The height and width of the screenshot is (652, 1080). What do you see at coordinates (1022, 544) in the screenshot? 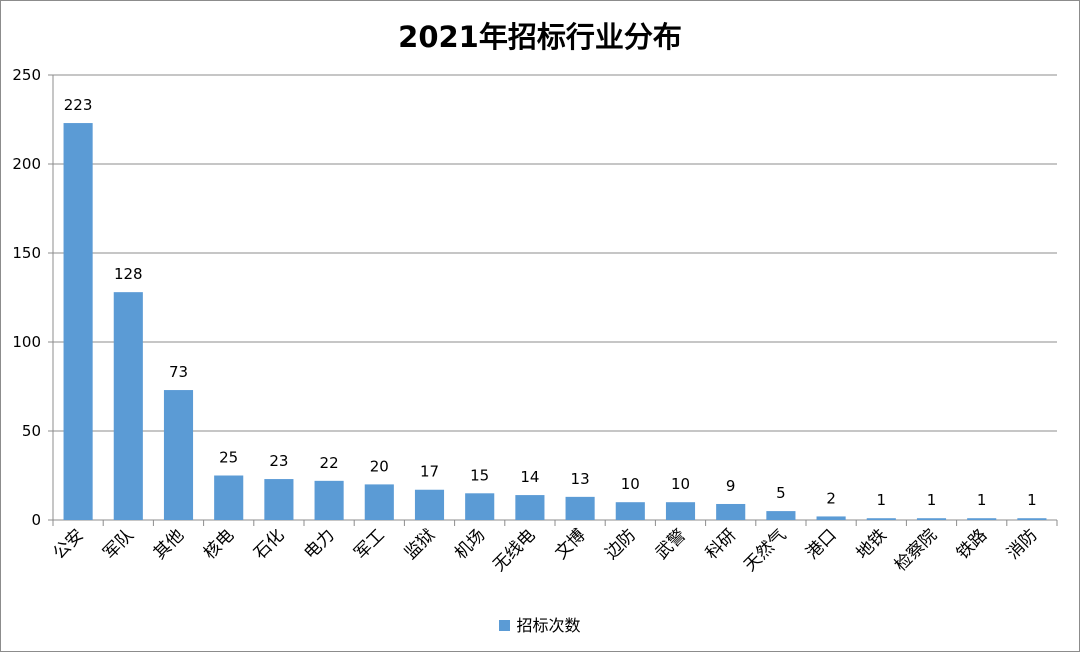
I see `category-label: 消防` at bounding box center [1022, 544].